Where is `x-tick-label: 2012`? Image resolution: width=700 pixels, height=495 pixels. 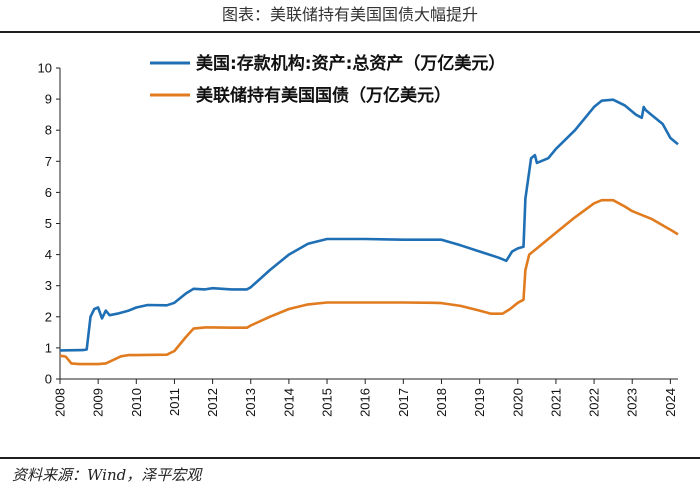 x-tick-label: 2012 is located at coordinates (212, 402).